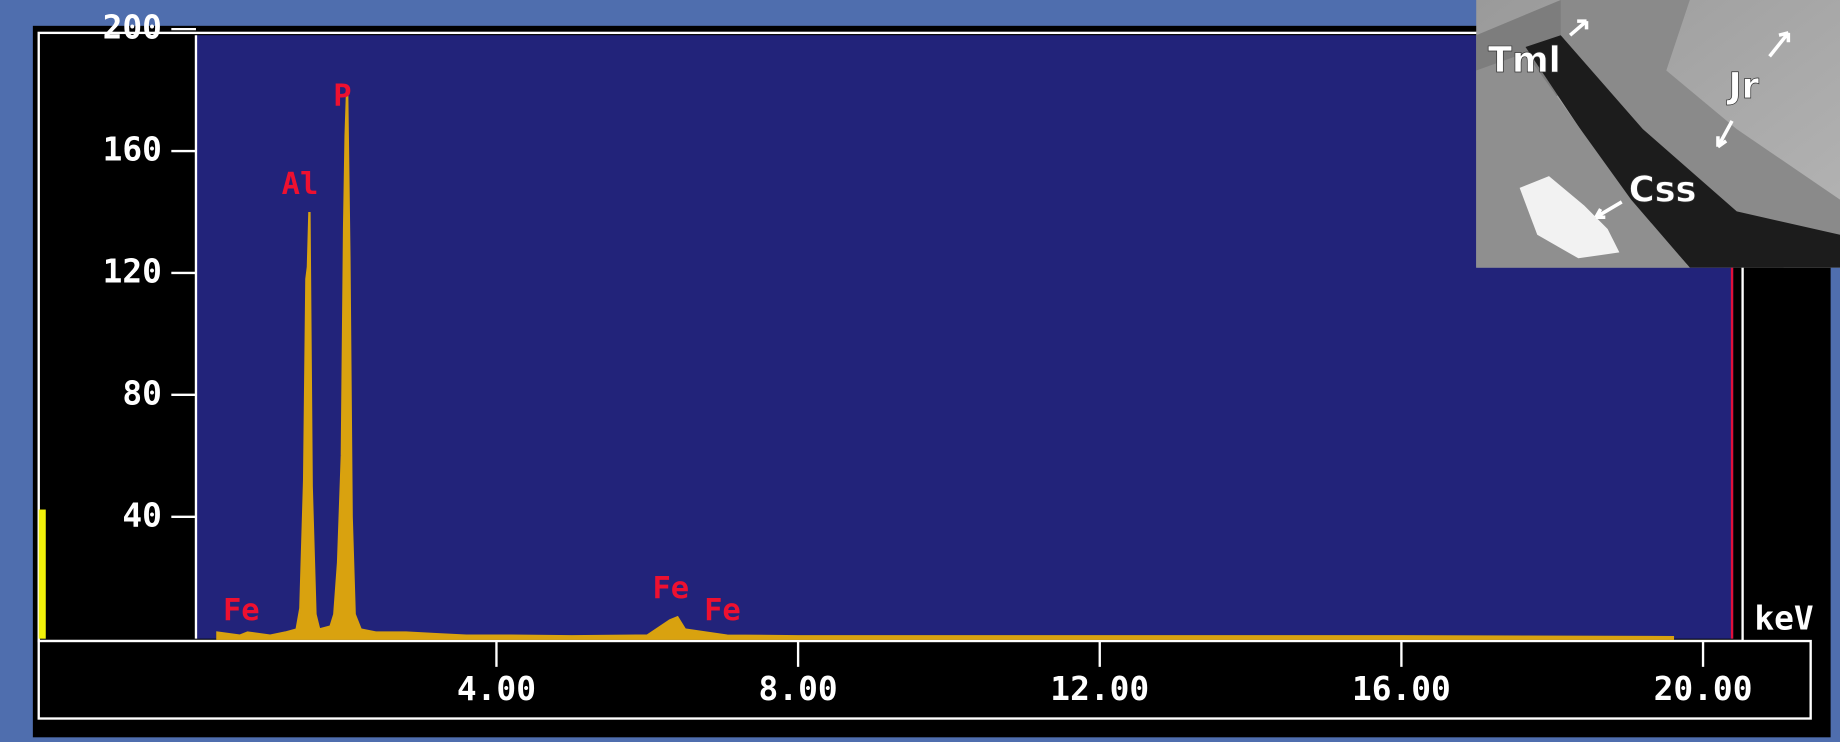  I want to click on gauge, so click(42, 574).